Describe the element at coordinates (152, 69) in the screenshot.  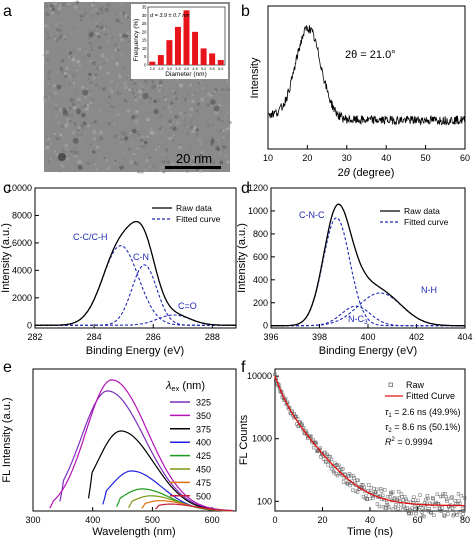
I see `inset-x-tick-label: 2.0` at that location.